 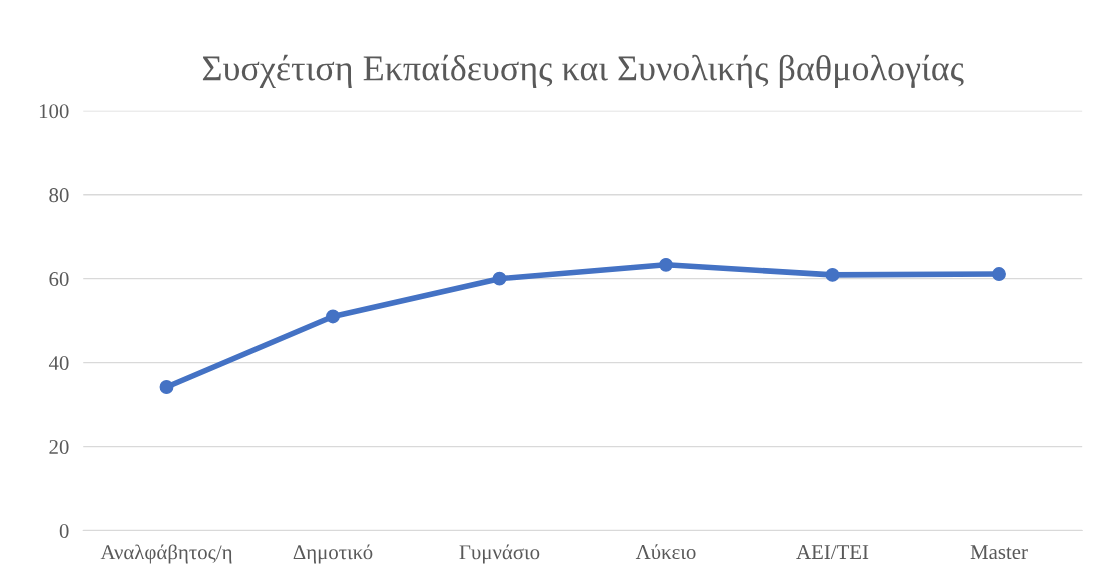 What do you see at coordinates (166, 554) in the screenshot?
I see `x-tick-label: Αναλφάβητος/η` at bounding box center [166, 554].